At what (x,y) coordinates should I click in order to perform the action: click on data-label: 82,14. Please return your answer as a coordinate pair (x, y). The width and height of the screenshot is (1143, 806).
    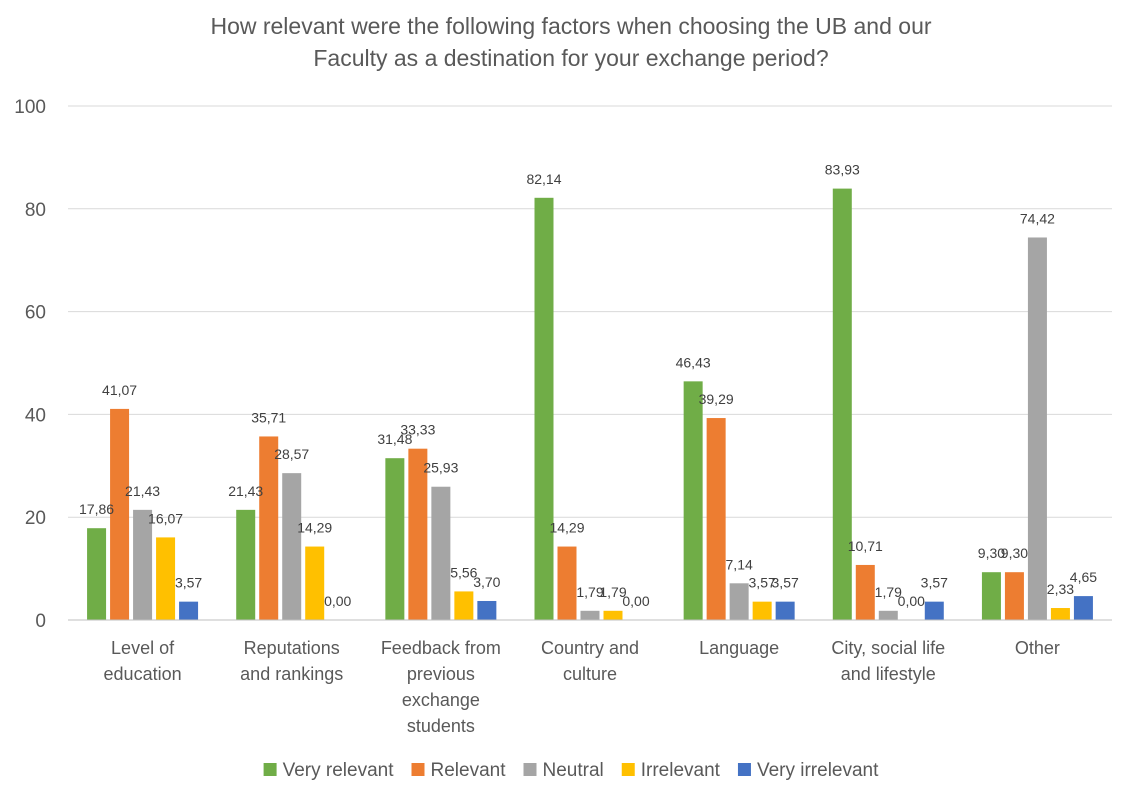
    Looking at the image, I should click on (543, 179).